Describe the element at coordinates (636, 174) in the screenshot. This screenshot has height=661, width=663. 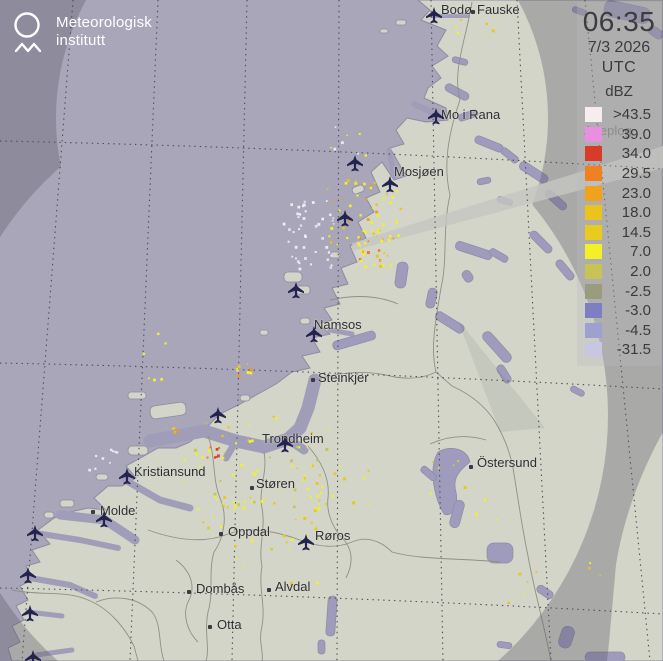
I see `legend-label: 29.5` at that location.